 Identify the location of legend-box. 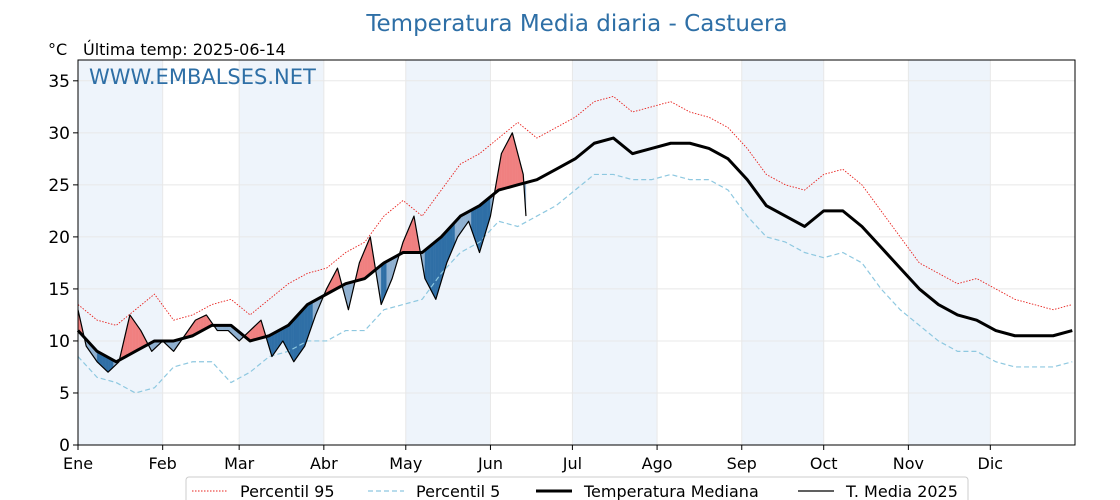
(577, 488).